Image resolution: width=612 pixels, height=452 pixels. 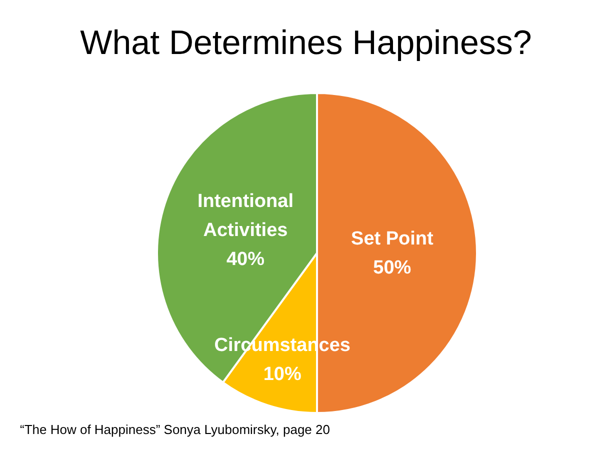 I want to click on data-label: 50%, so click(x=392, y=267).